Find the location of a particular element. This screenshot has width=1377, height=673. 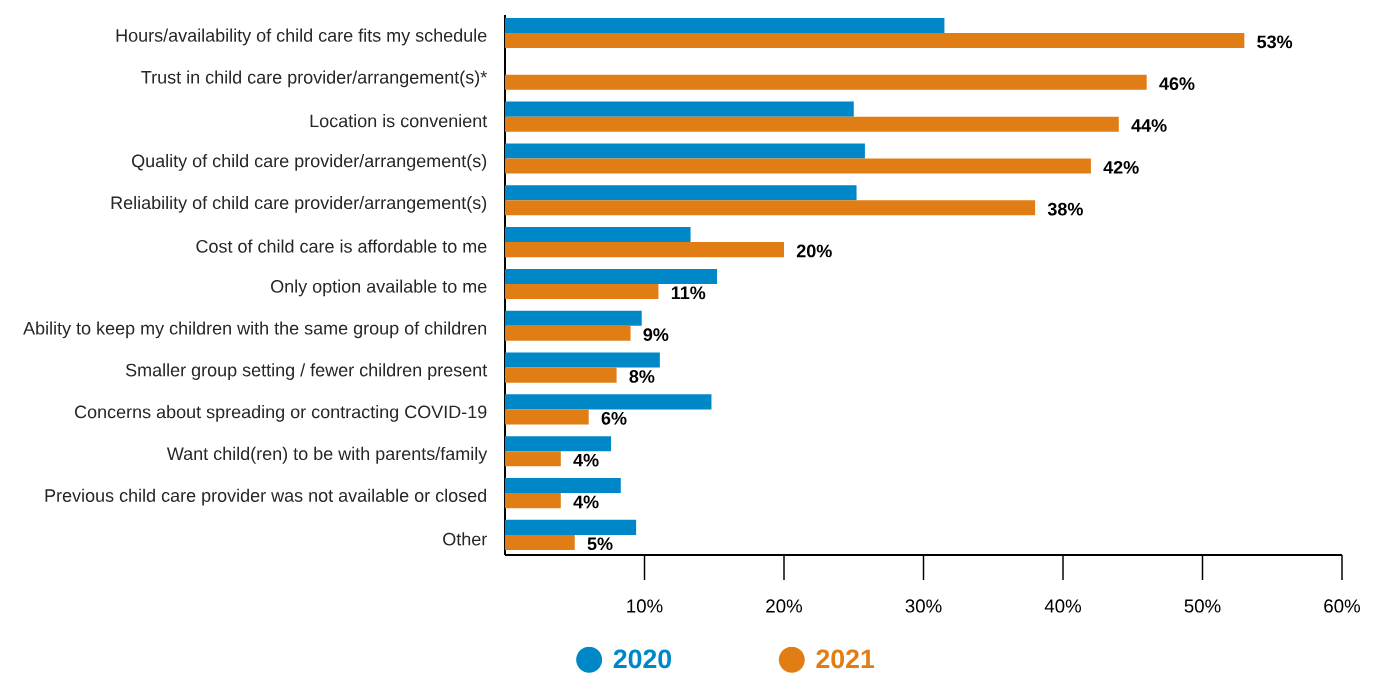

legend-label: 2020 is located at coordinates (642, 659).